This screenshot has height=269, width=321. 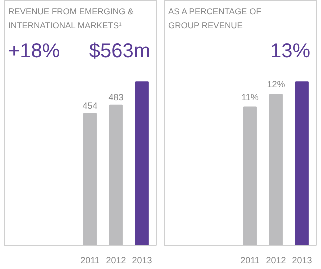 I want to click on text: 13%, so click(x=290, y=51).